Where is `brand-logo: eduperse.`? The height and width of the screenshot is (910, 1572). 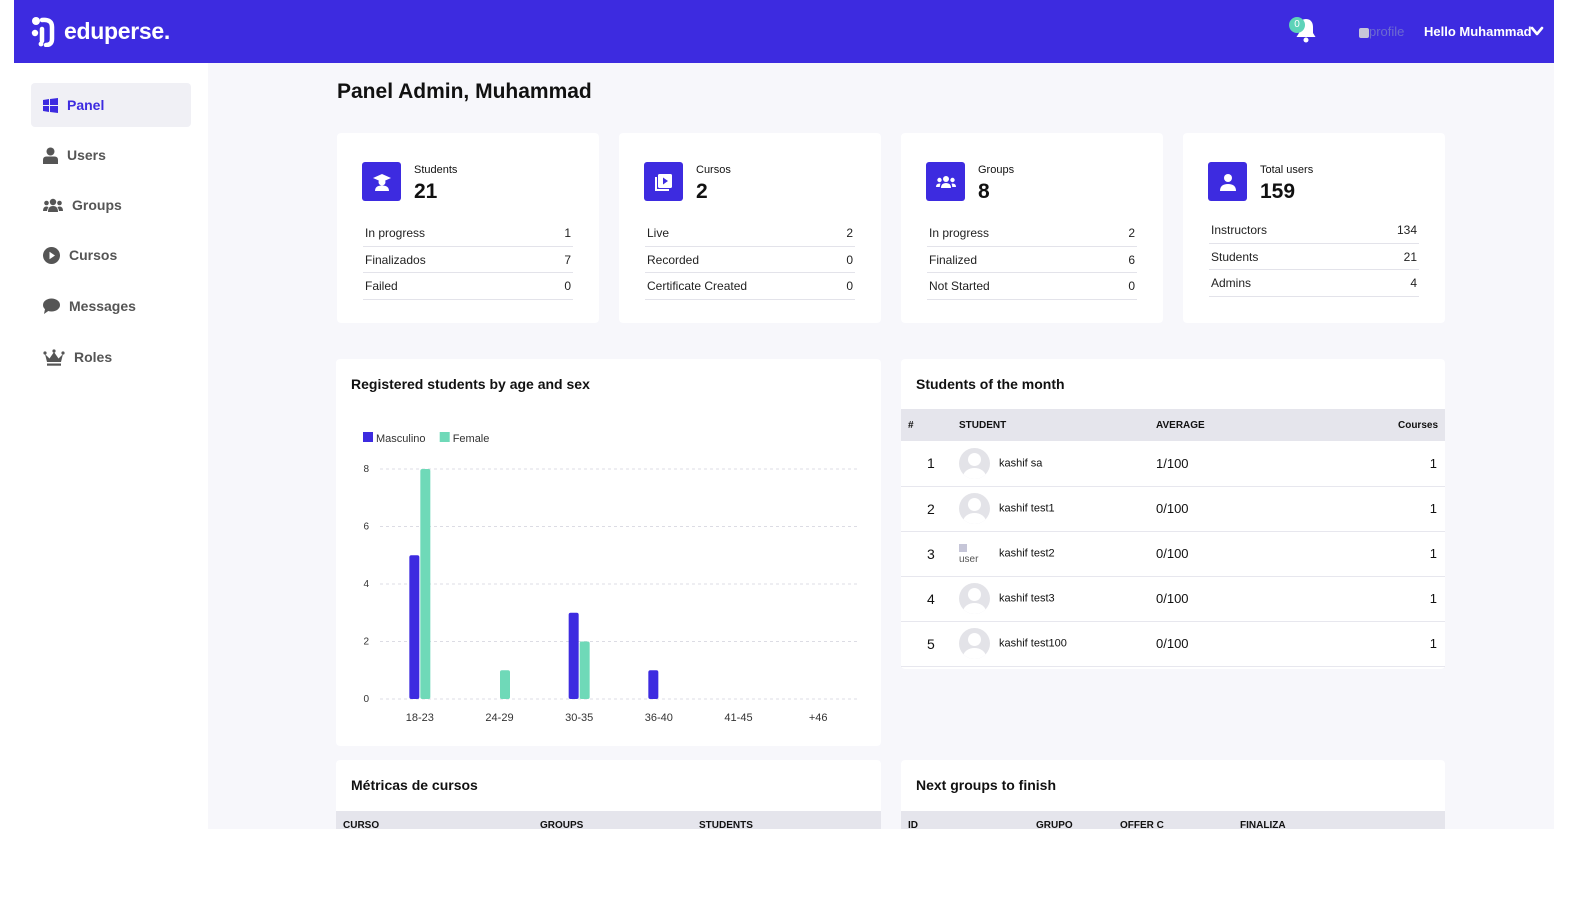 brand-logo: eduperse. is located at coordinates (100, 31).